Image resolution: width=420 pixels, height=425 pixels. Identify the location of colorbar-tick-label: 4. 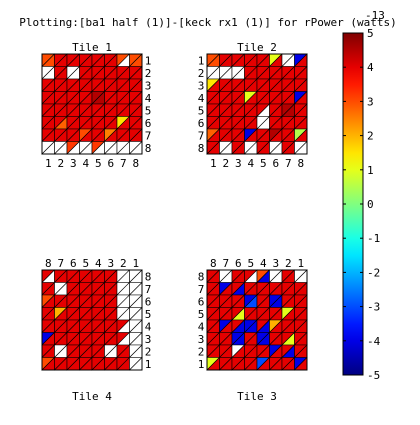
(370, 67).